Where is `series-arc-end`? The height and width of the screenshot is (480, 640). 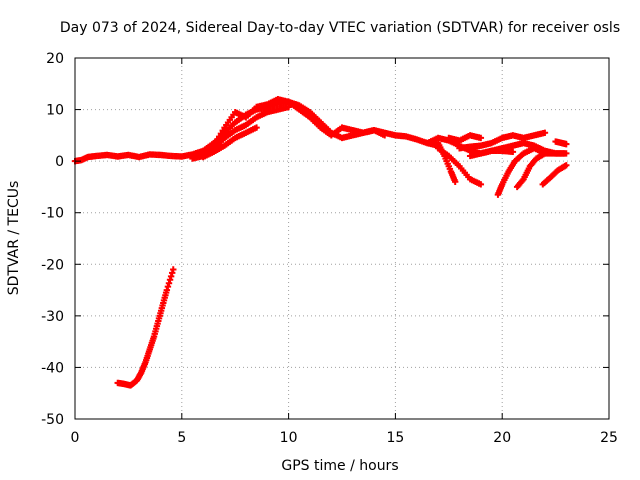 series-arc-end is located at coordinates (561, 143).